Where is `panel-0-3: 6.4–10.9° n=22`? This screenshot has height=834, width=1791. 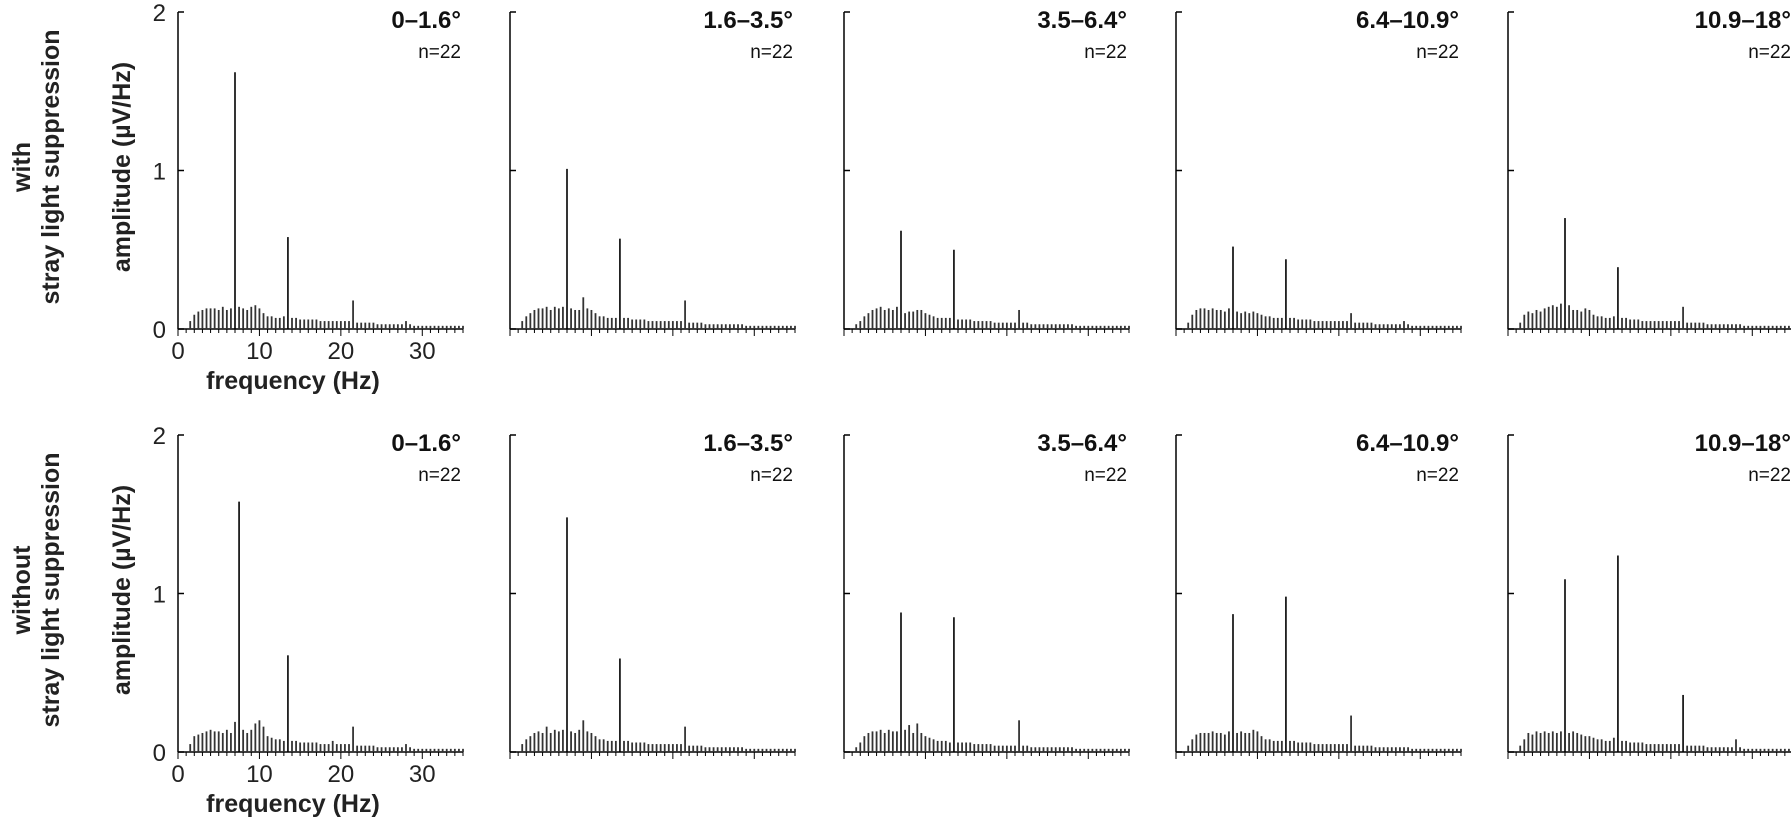
panel-0-3: 6.4–10.9° n=22 is located at coordinates (1318, 171).